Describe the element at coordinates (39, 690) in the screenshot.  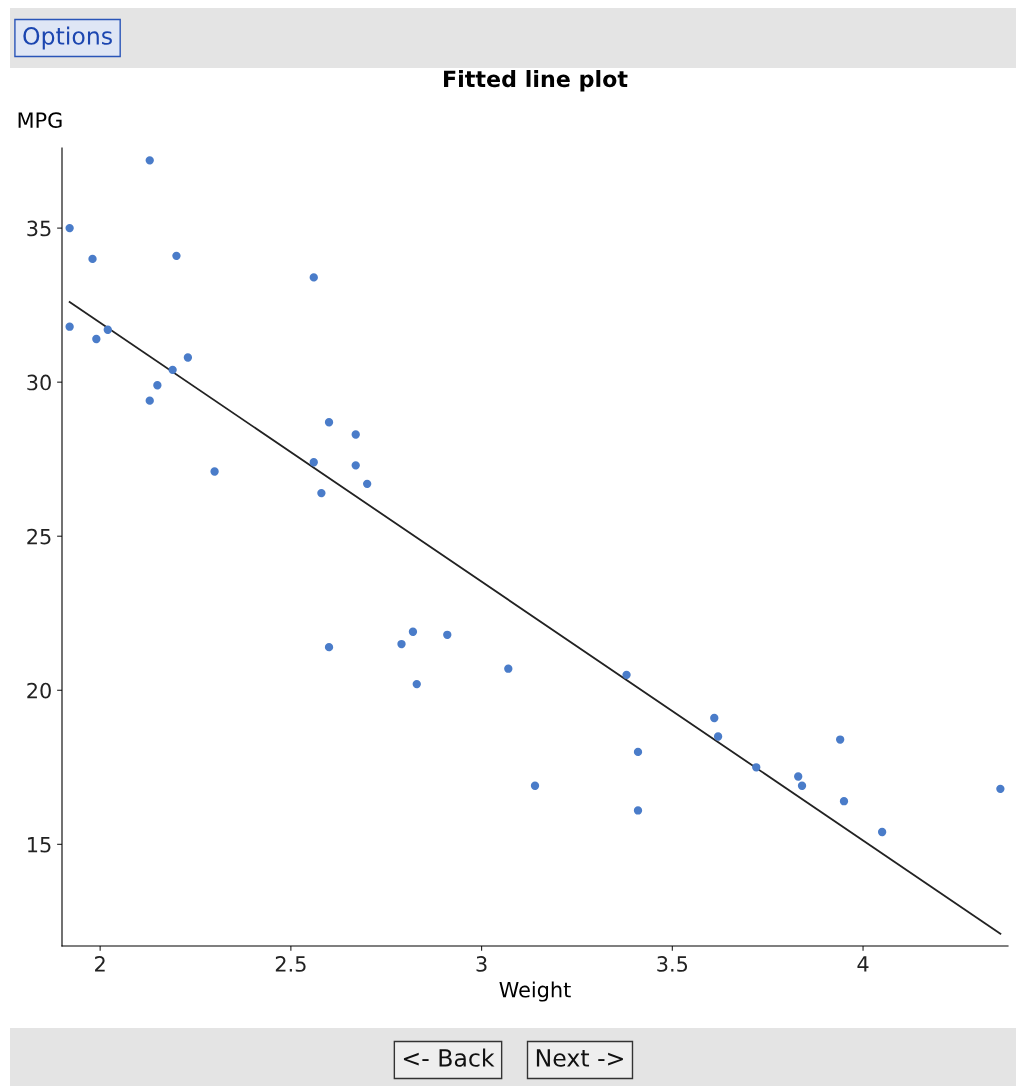
I see `y-tick-label: 20` at that location.